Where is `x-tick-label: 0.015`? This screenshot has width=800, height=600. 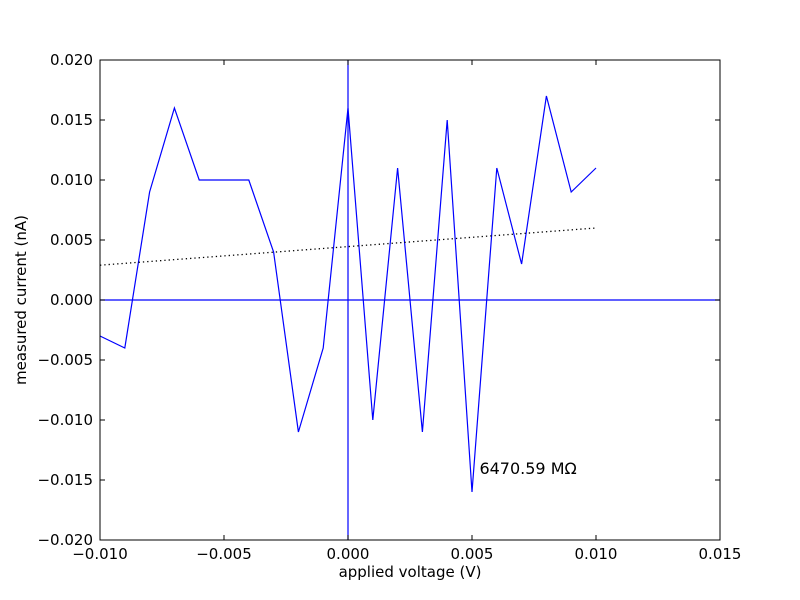
x-tick-label: 0.015 is located at coordinates (720, 554).